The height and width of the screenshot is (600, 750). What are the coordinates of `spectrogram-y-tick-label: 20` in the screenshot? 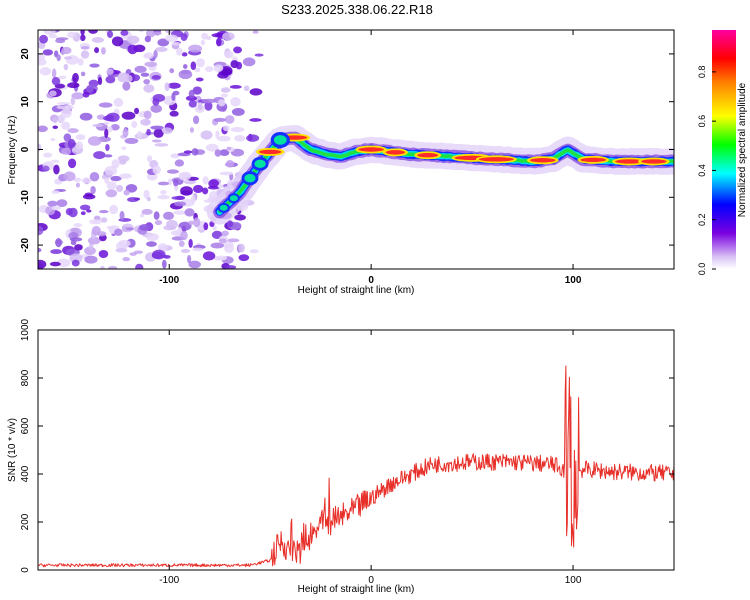 It's located at (25, 54).